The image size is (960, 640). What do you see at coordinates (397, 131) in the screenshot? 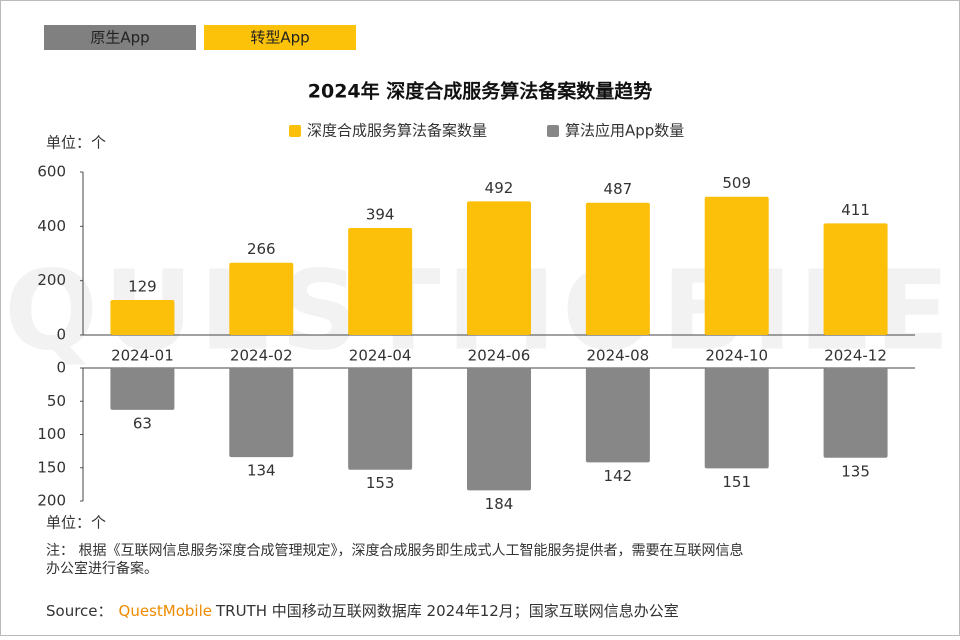
I see `legend-label: 深度合成服务算法备案数量` at bounding box center [397, 131].